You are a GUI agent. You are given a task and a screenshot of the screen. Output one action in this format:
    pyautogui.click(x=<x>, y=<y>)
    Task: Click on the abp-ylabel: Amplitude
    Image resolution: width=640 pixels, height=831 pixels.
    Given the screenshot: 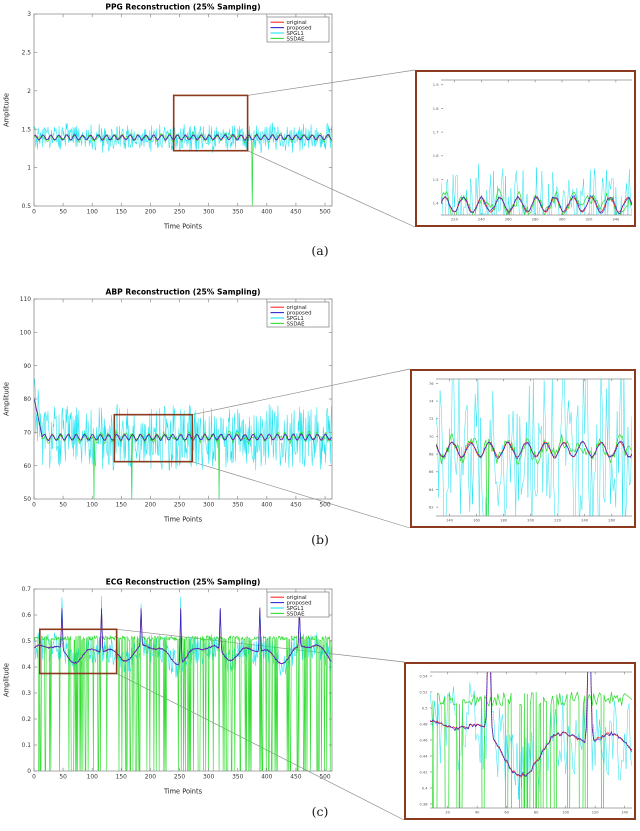 What is the action you would take?
    pyautogui.click(x=7, y=399)
    